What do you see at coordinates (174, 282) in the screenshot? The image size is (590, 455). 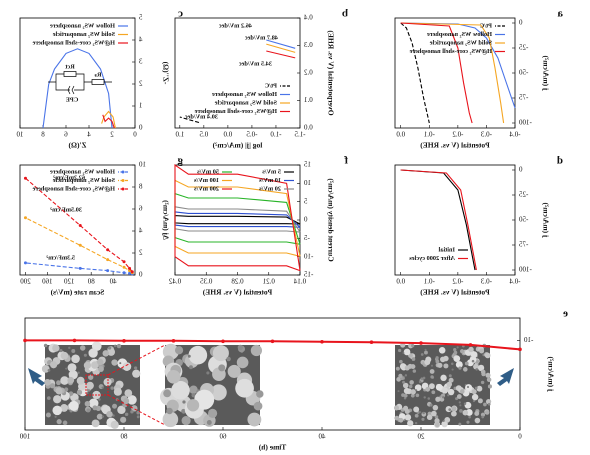 I see `x-tick-label: 0.42` at bounding box center [174, 282].